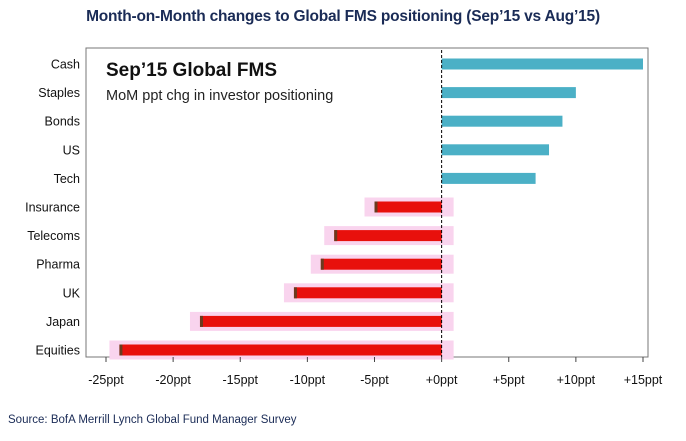 The image size is (686, 441). Describe the element at coordinates (121, 350) in the screenshot. I see `bar-edge-equities` at that location.